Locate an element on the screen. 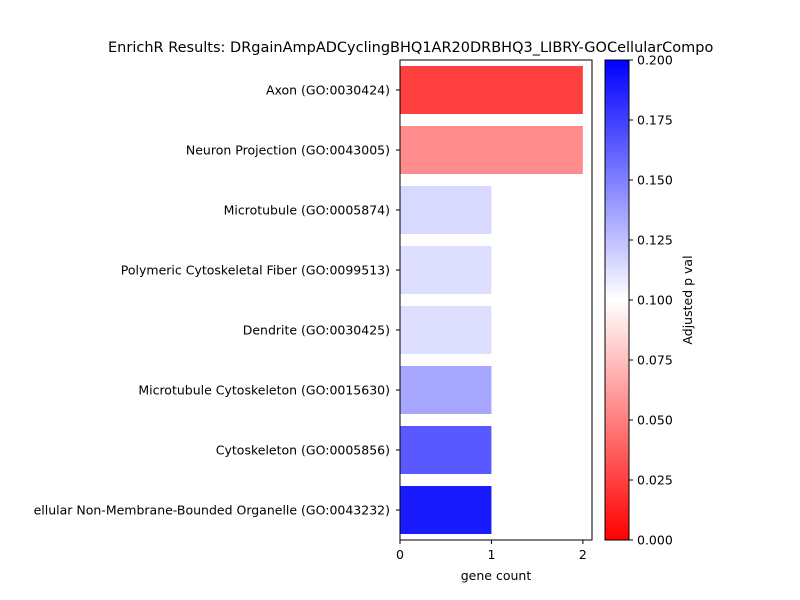 The height and width of the screenshot is (600, 800). colorbar-tick-label: 0.050 is located at coordinates (655, 420).